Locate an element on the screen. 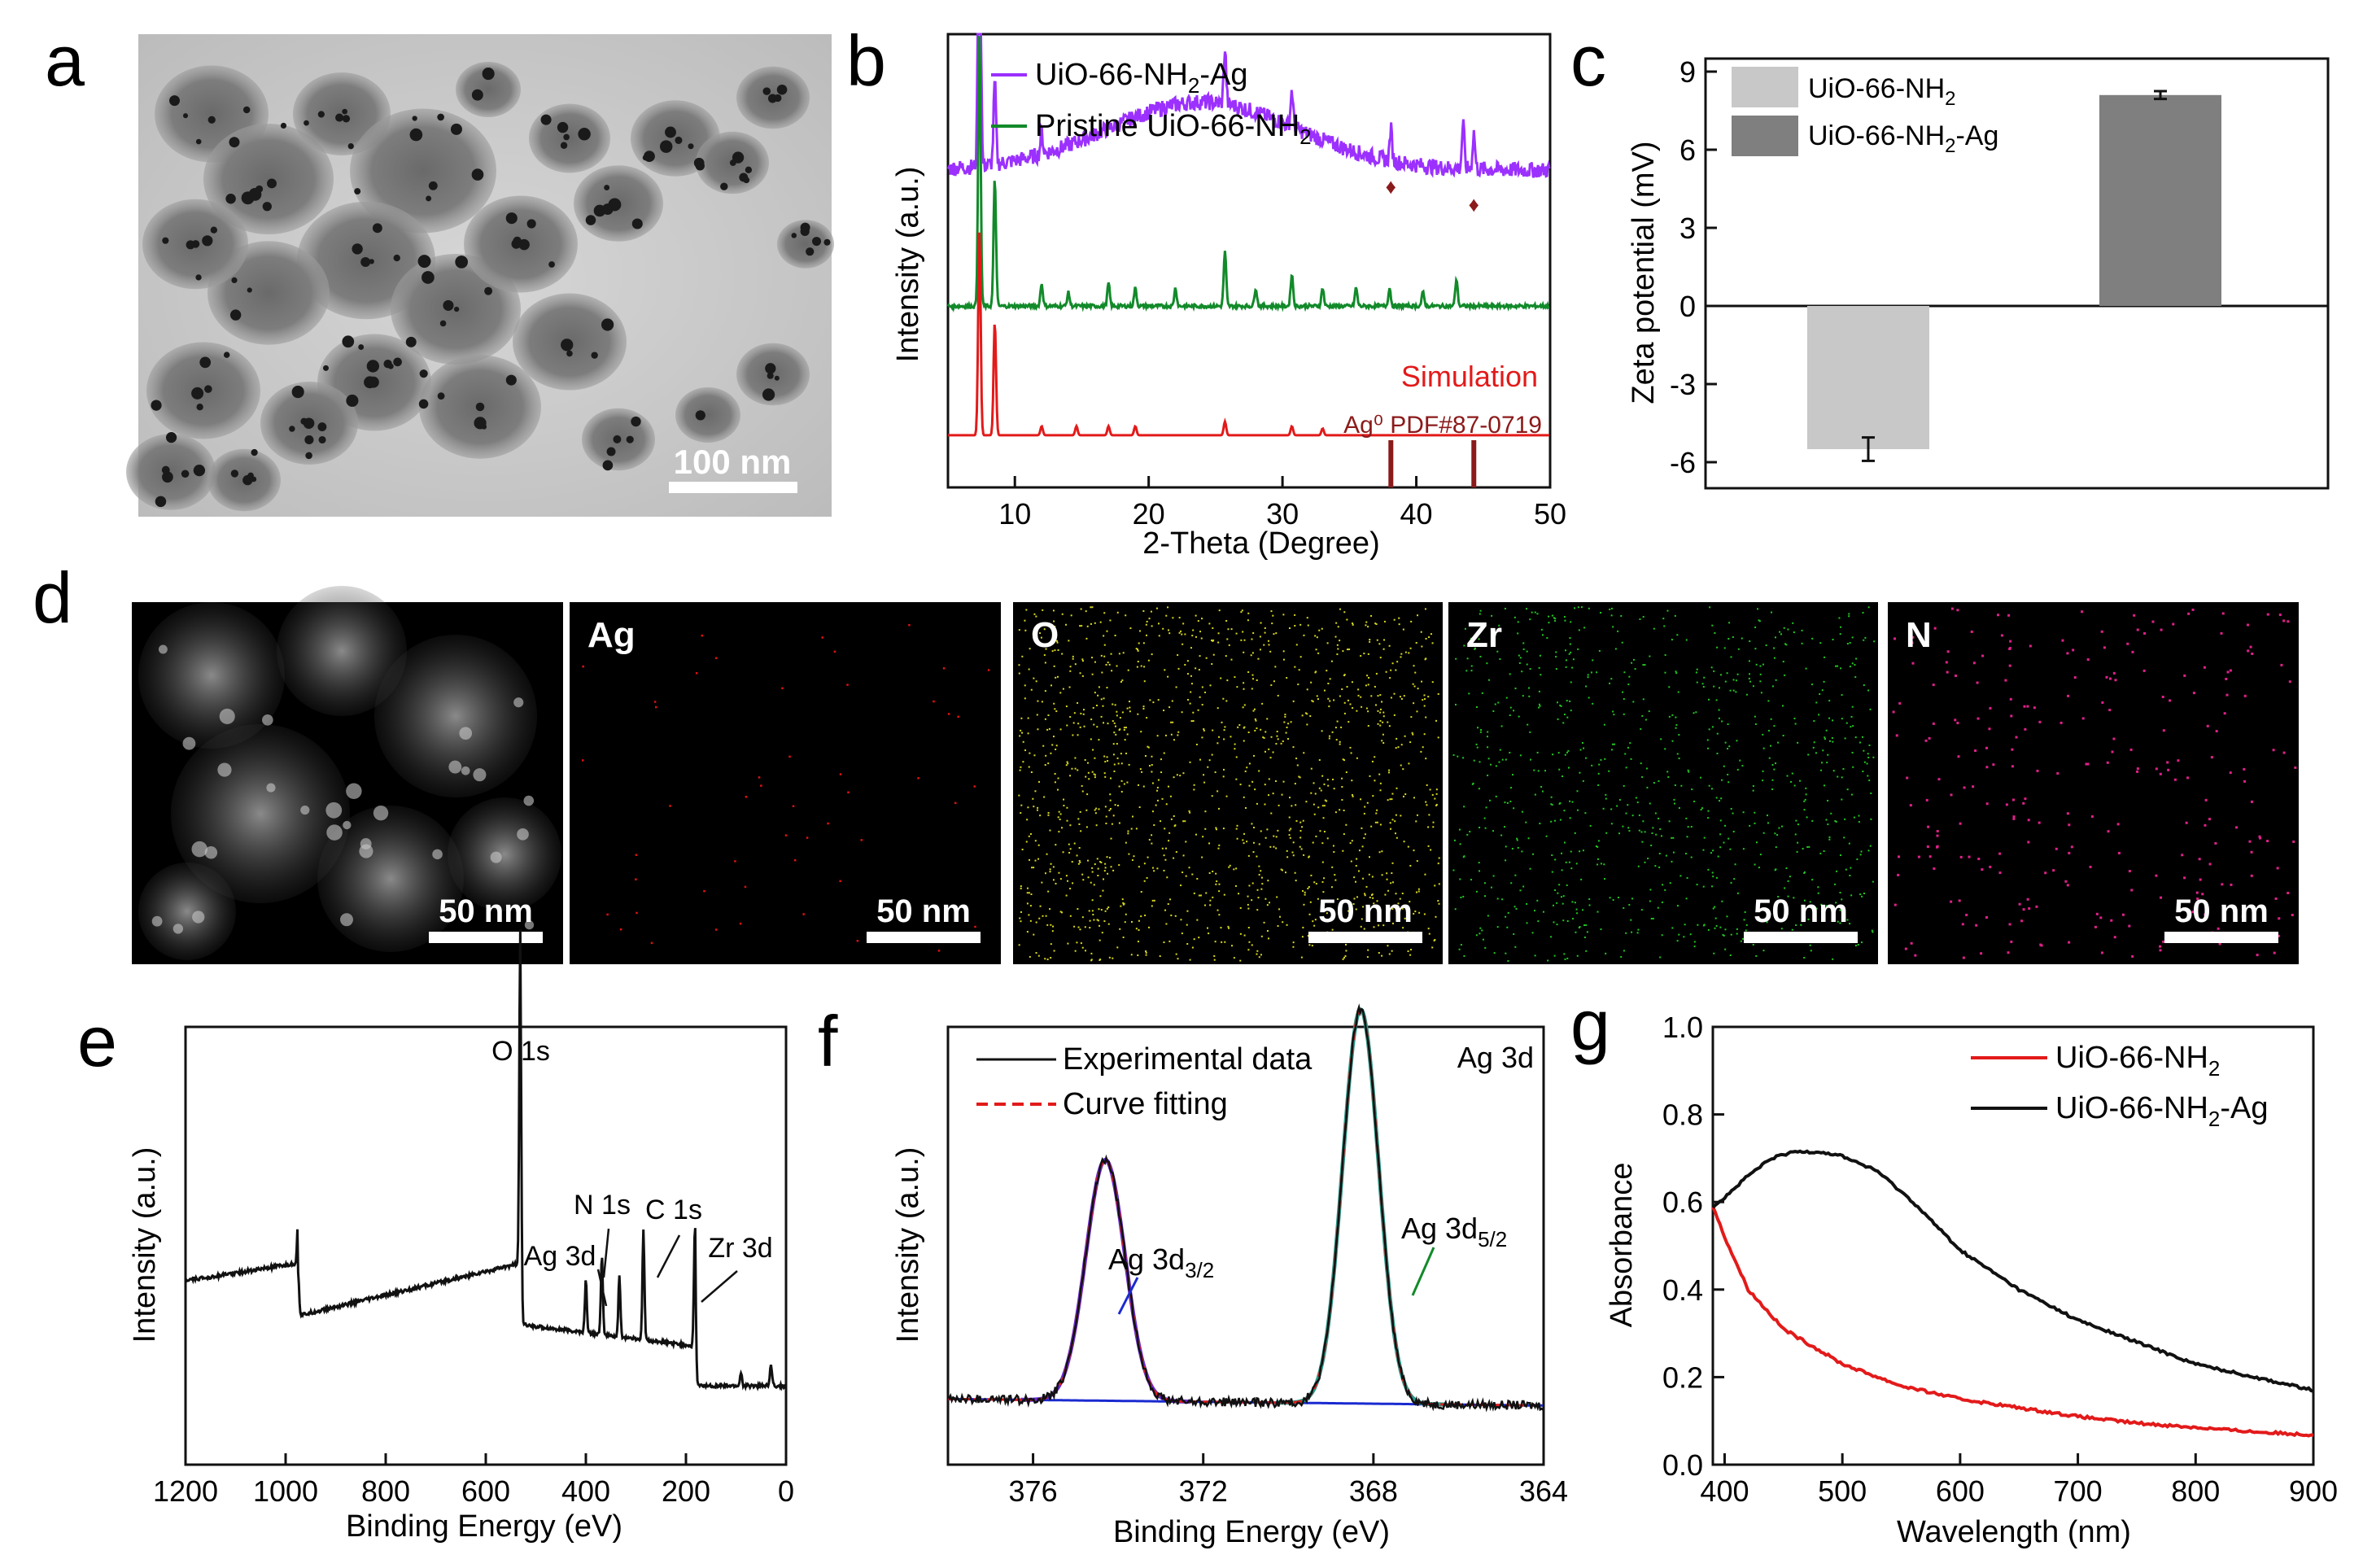  xps-peak-annotation: N 1s is located at coordinates (602, 1205).